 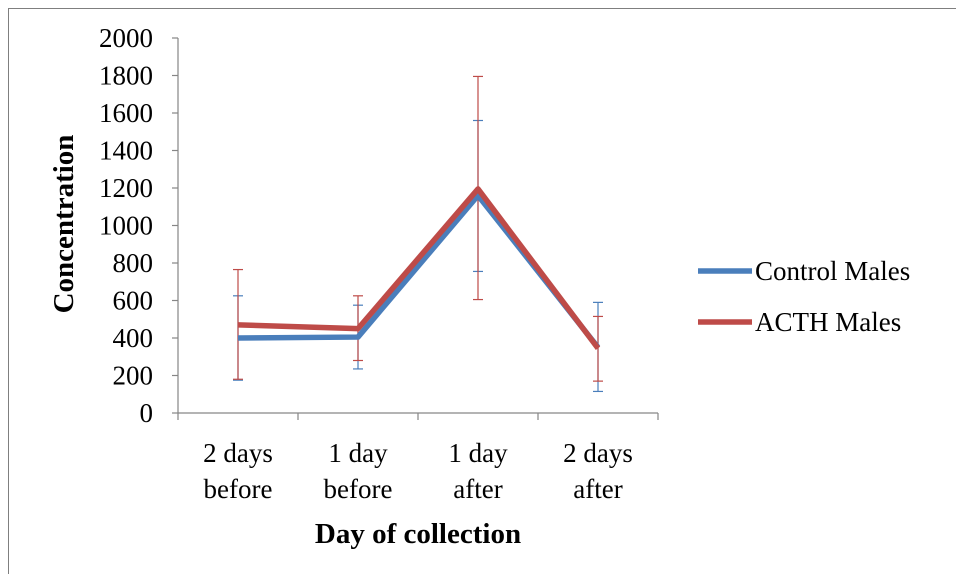 I want to click on x-tick-label: 2 days before, so click(x=238, y=471).